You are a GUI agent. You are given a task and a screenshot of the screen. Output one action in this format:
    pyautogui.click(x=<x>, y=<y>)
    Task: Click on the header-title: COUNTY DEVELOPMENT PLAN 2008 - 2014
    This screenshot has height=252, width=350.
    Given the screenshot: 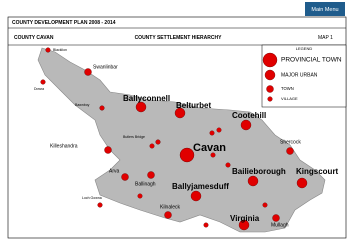 What is the action you would take?
    pyautogui.click(x=64, y=23)
    